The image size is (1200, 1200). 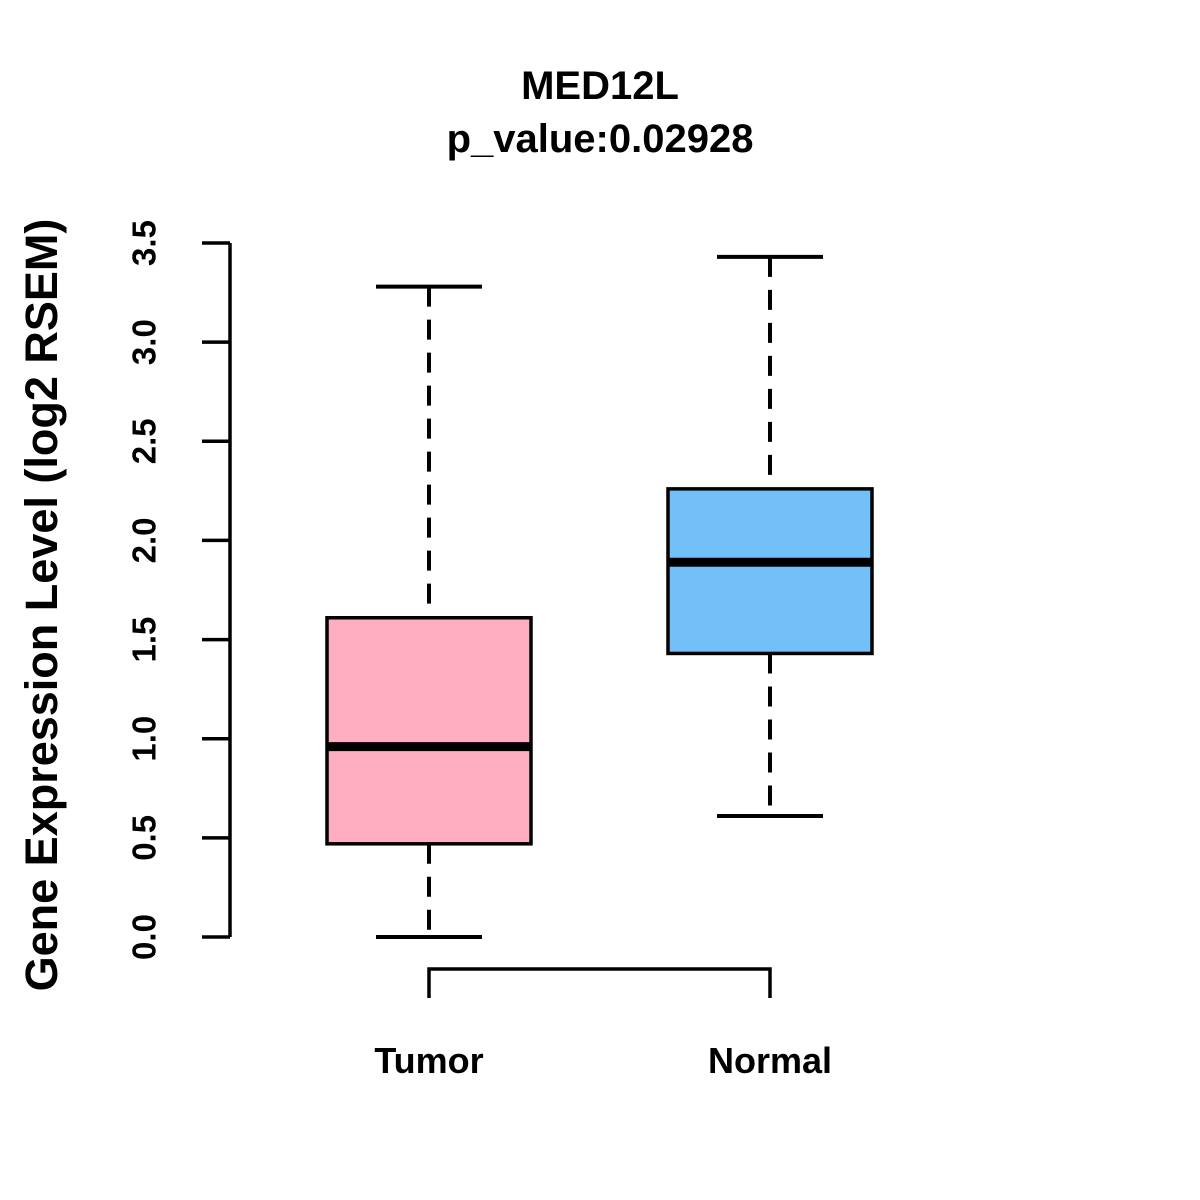 I want to click on x-axis-bracket, so click(x=599, y=982).